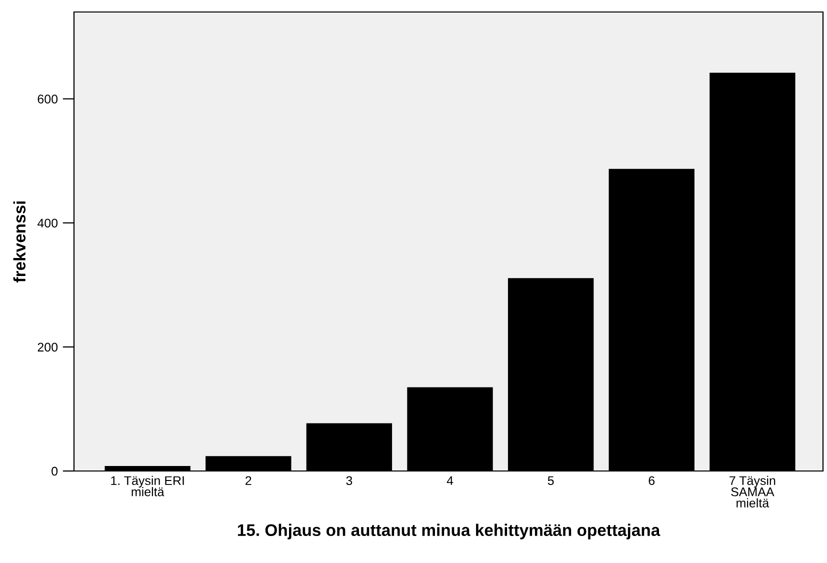  I want to click on y-tick-label: 200, so click(48, 347).